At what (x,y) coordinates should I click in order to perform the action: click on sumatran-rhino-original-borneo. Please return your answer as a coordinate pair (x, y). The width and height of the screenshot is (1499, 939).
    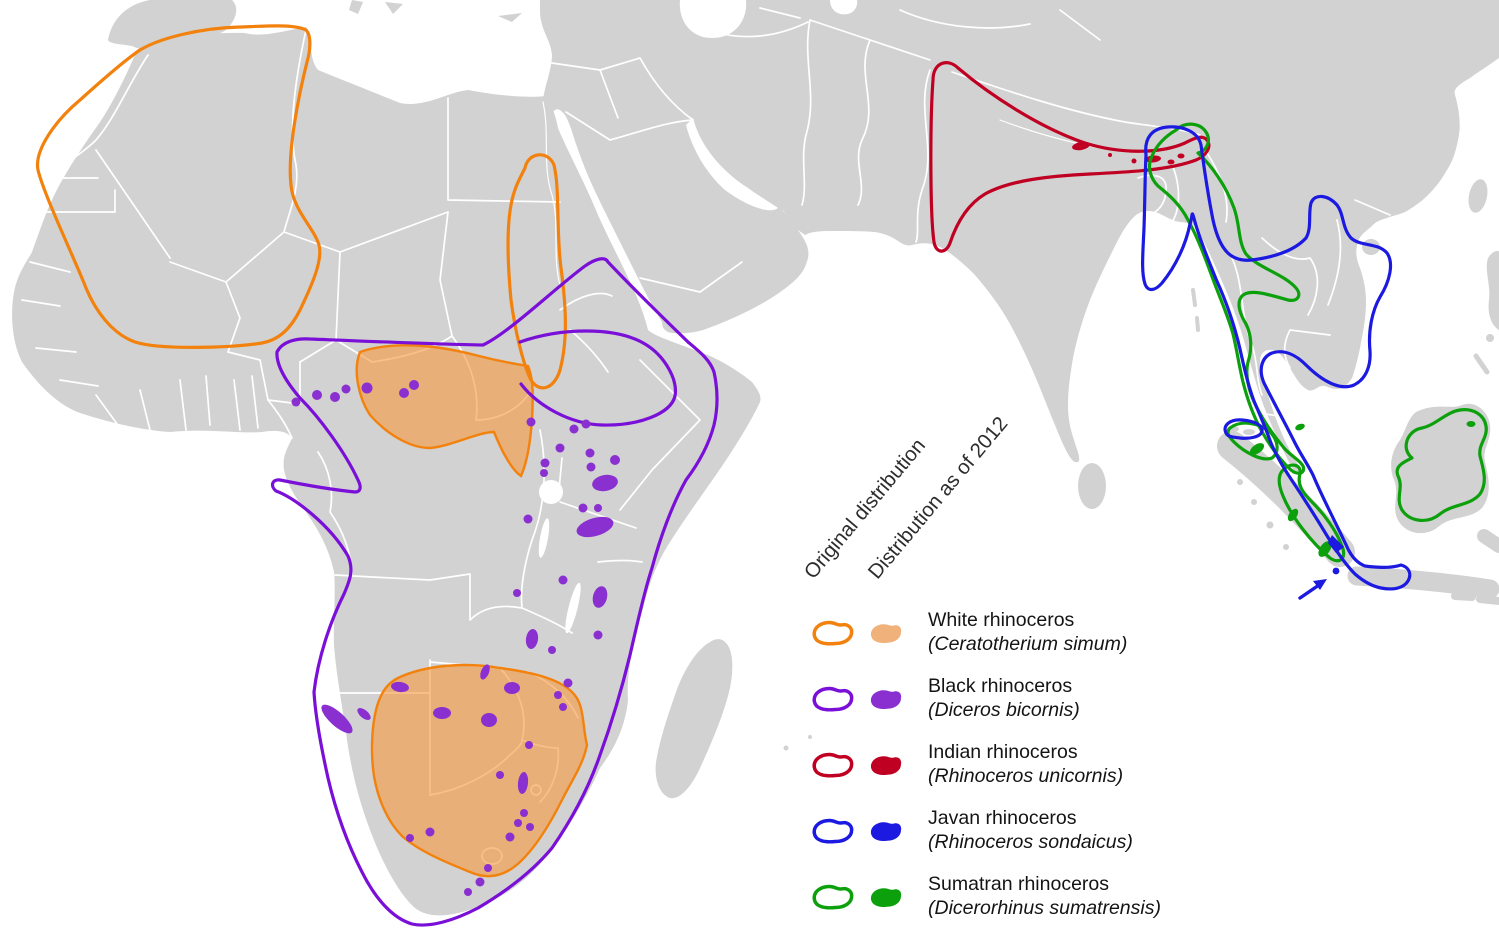
    Looking at the image, I should click on (1441, 465).